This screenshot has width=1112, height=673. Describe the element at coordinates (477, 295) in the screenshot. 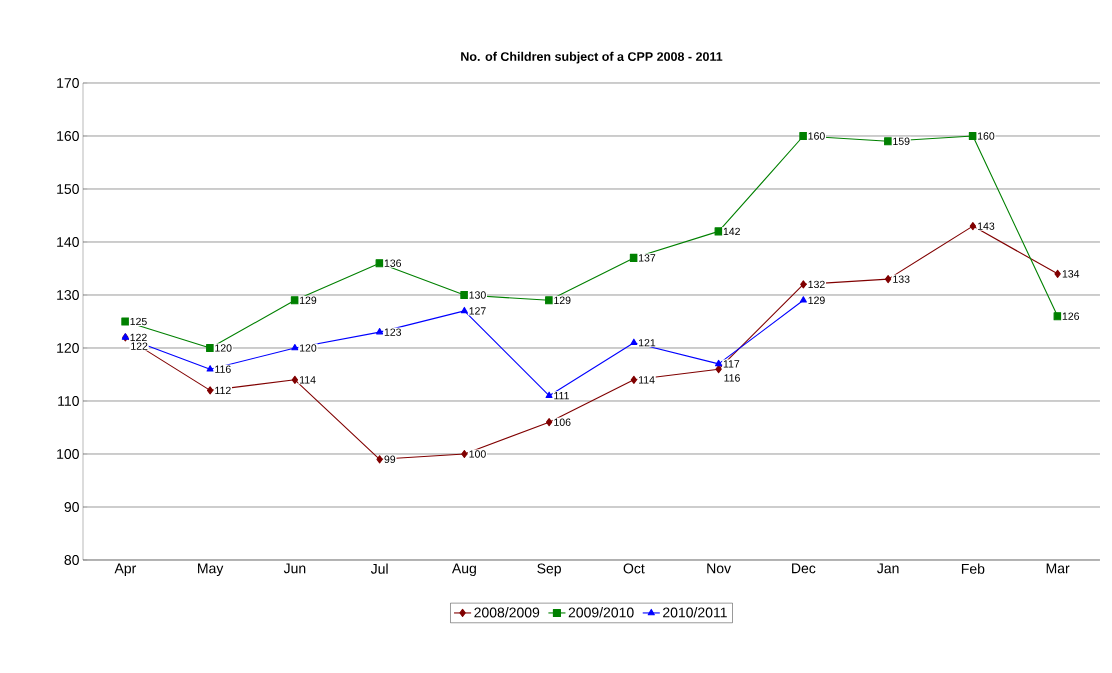

I see `data-label: 130` at that location.